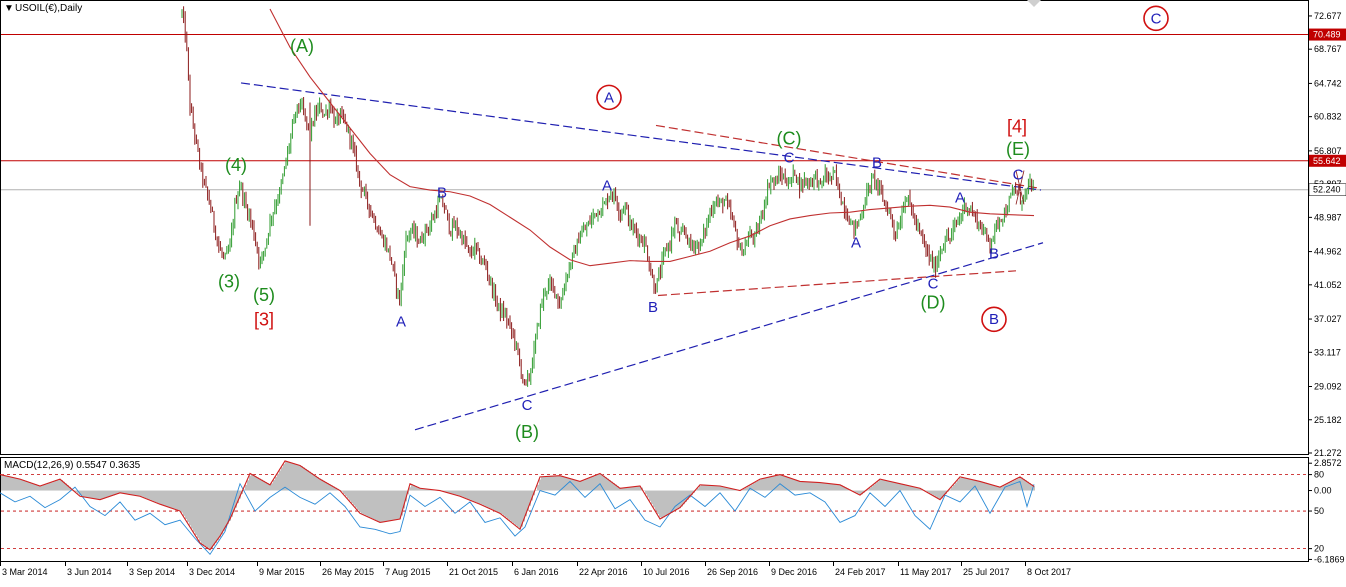 The width and height of the screenshot is (1346, 587). I want to click on macd-signal-line, so click(517, 505).